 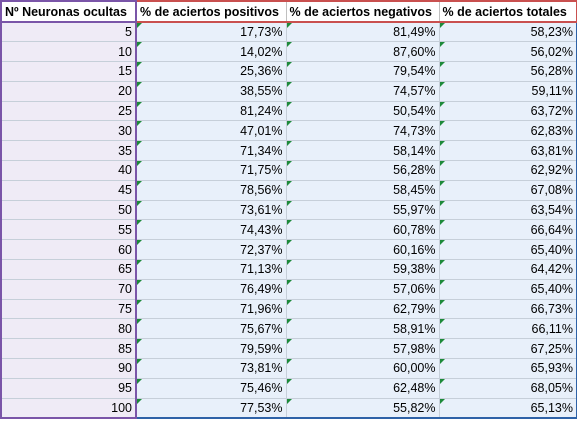 I want to click on cell-hidden-neurons: 35, so click(x=68, y=151).